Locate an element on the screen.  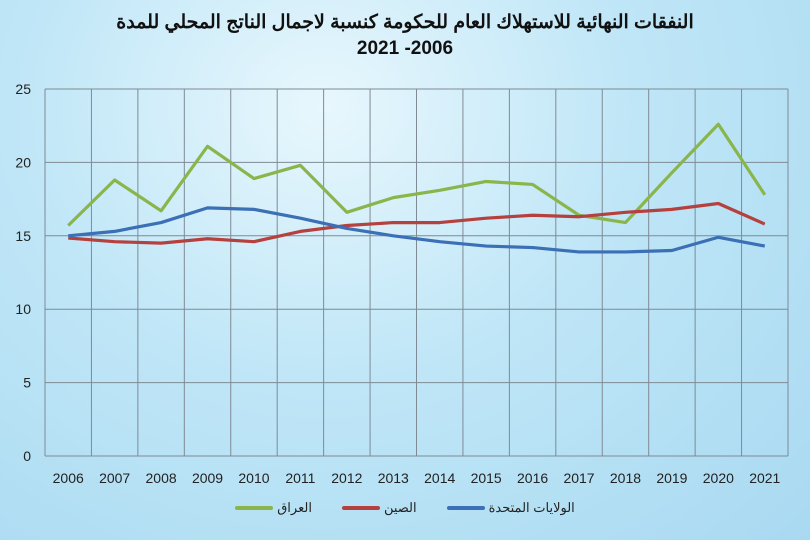
x-tick-label: 2016 is located at coordinates (532, 478).